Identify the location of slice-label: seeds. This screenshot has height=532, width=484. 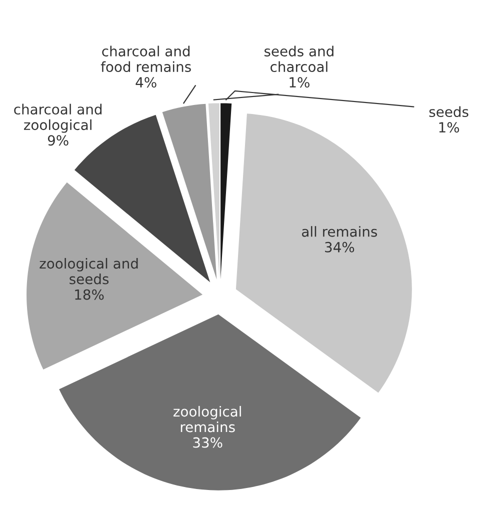
(448, 112).